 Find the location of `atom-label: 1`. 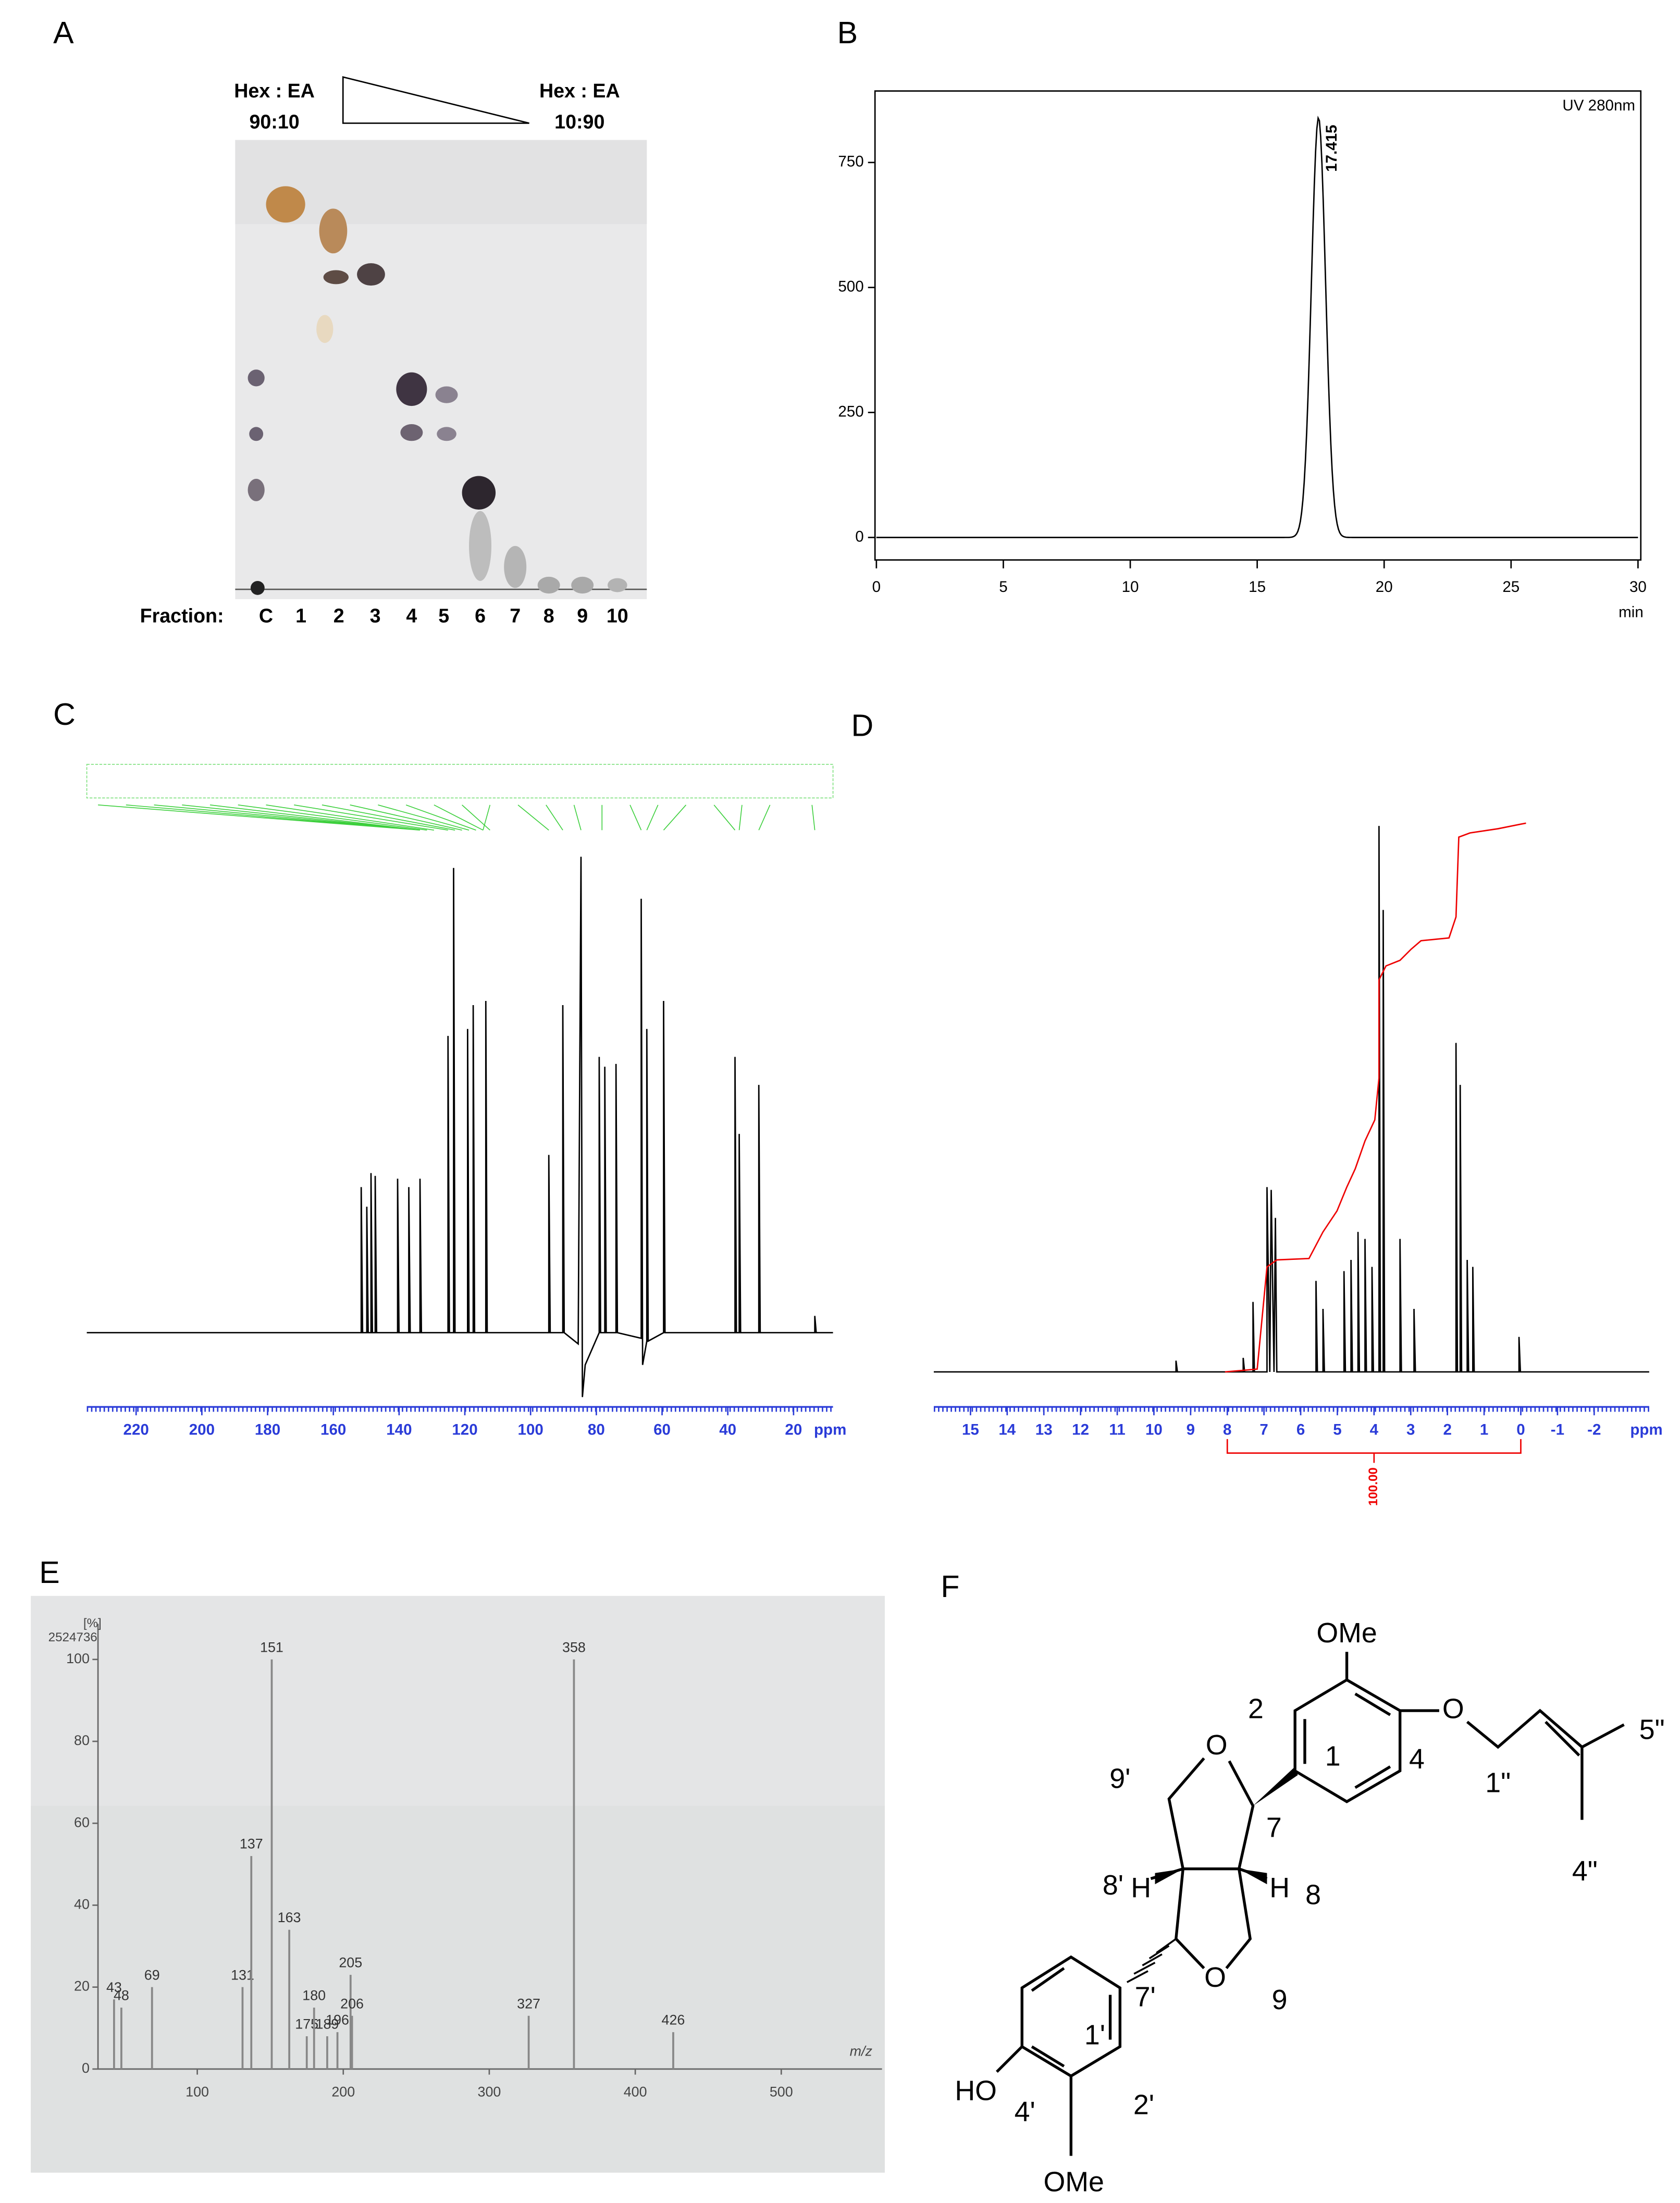

atom-label: 1 is located at coordinates (1333, 1756).